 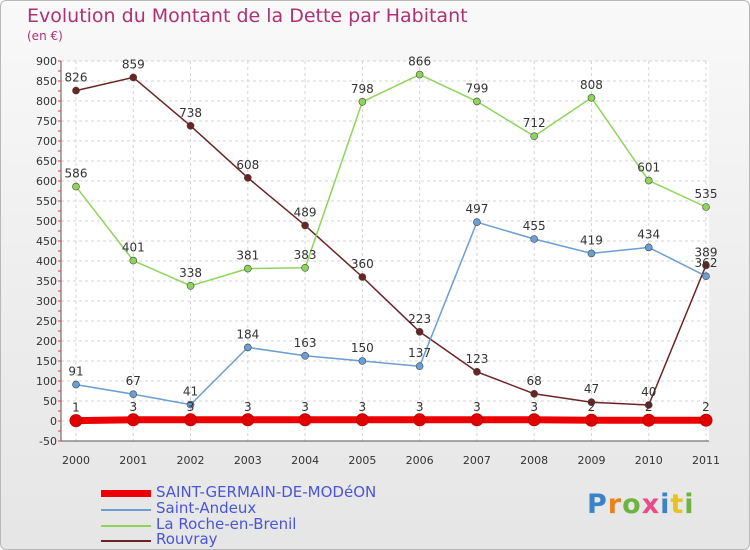 What do you see at coordinates (206, 508) in the screenshot?
I see `legend-label-saint-andeux: Saint-Andeux` at bounding box center [206, 508].